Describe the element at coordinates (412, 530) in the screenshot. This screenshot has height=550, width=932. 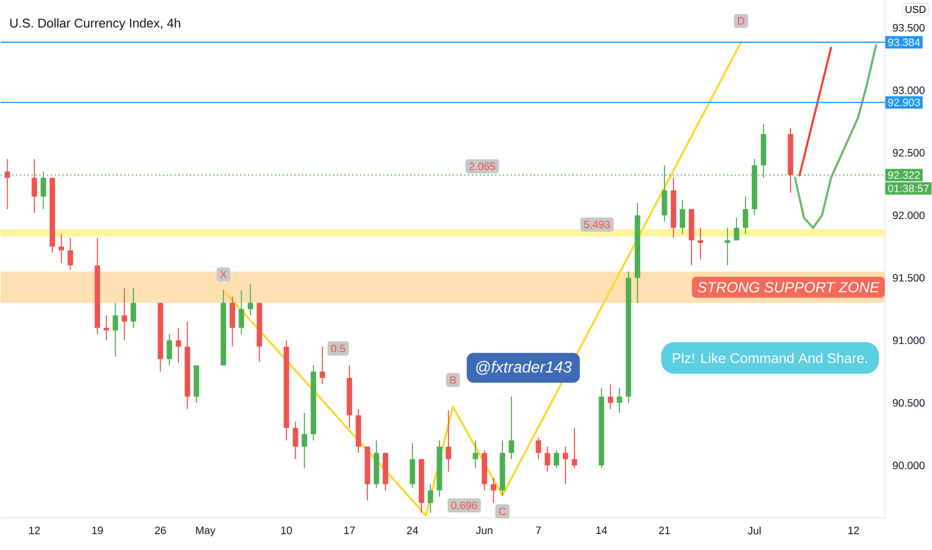
I see `x-tick-label: 24` at that location.